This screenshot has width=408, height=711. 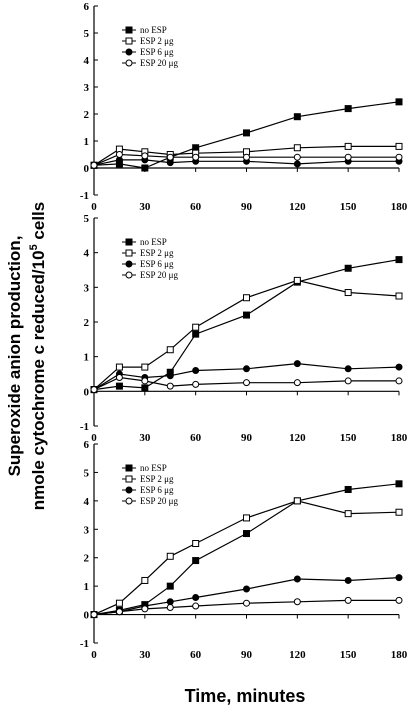 What do you see at coordinates (38, 380) in the screenshot?
I see `y-axis-label-line2-main: nmole cytochrome c reduced/10` at bounding box center [38, 380].